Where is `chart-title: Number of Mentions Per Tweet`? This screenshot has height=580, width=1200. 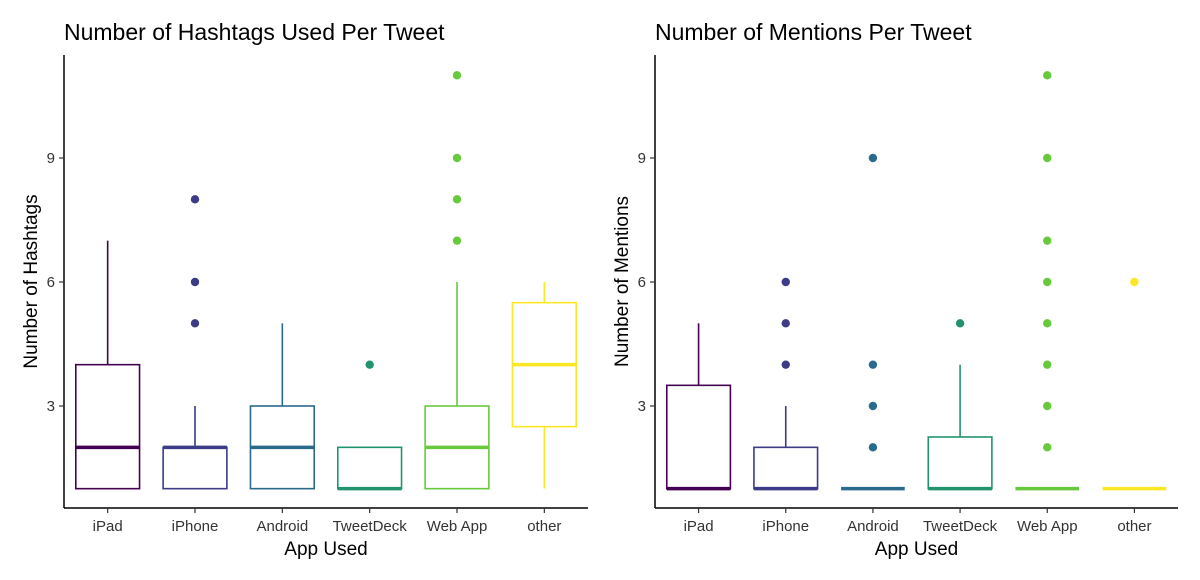
chart-title: Number of Mentions Per Tweet is located at coordinates (813, 32).